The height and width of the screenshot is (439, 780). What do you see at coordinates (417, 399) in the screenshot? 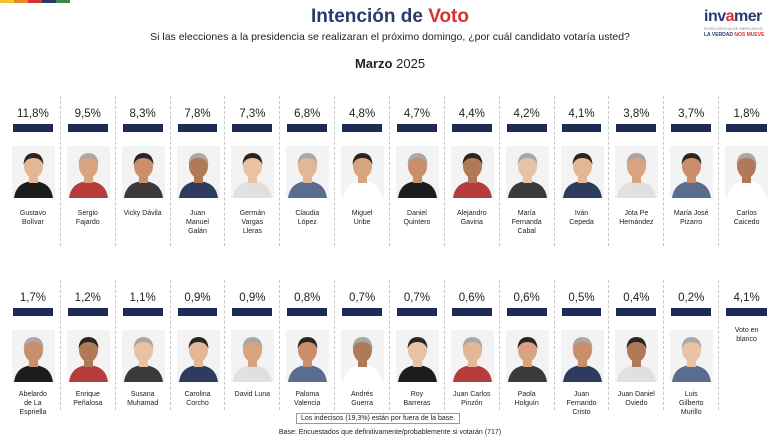
I see `category-label: Roy Barreras` at bounding box center [417, 399].